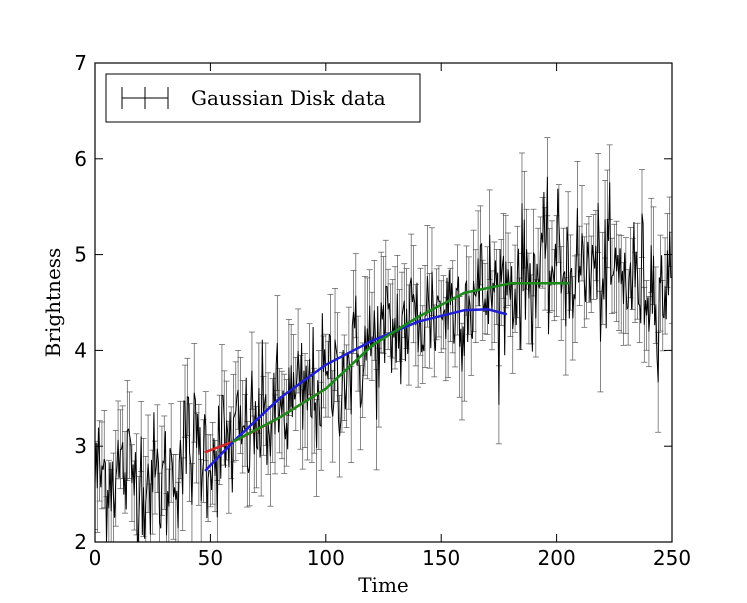 The width and height of the screenshot is (747, 603). Describe the element at coordinates (145, 98) in the screenshot. I see `legend-errorbar-symbol` at that location.